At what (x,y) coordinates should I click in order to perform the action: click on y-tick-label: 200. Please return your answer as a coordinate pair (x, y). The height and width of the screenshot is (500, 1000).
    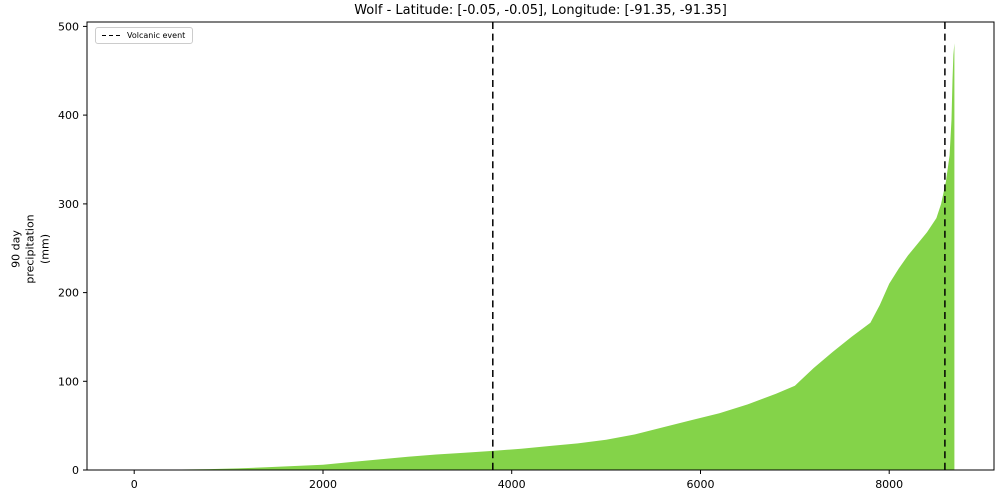
    Looking at the image, I should click on (68, 293).